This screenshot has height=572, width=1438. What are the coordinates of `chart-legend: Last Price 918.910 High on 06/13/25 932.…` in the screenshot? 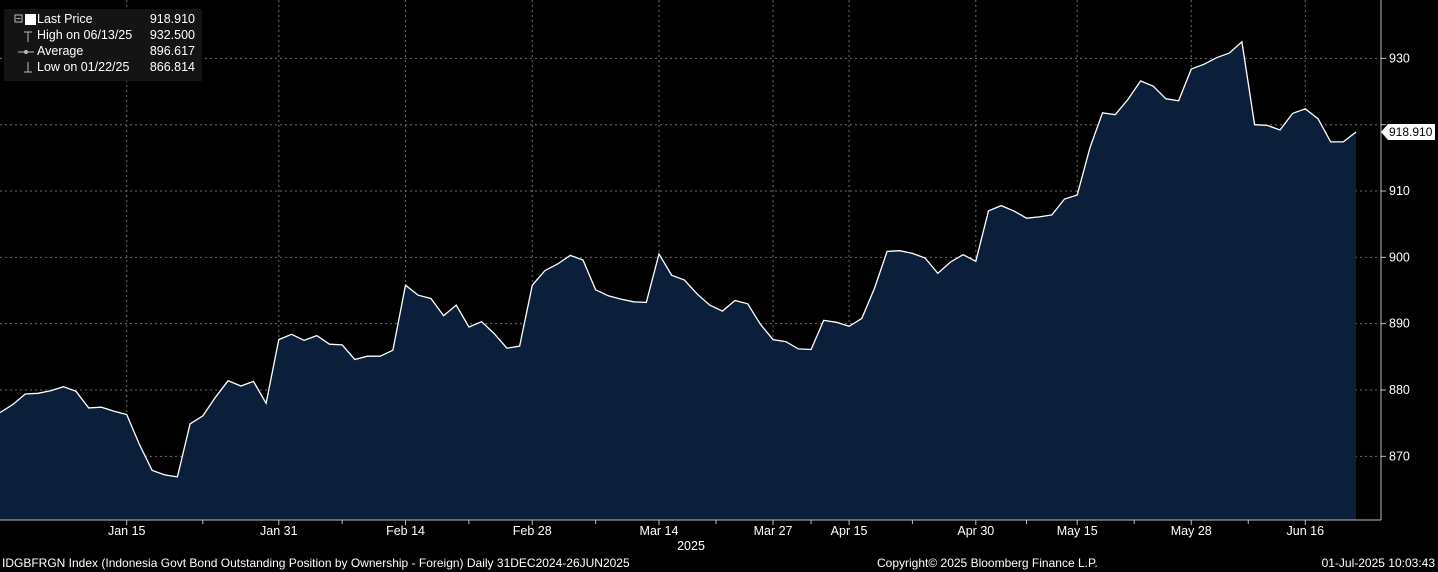 It's located at (103, 45).